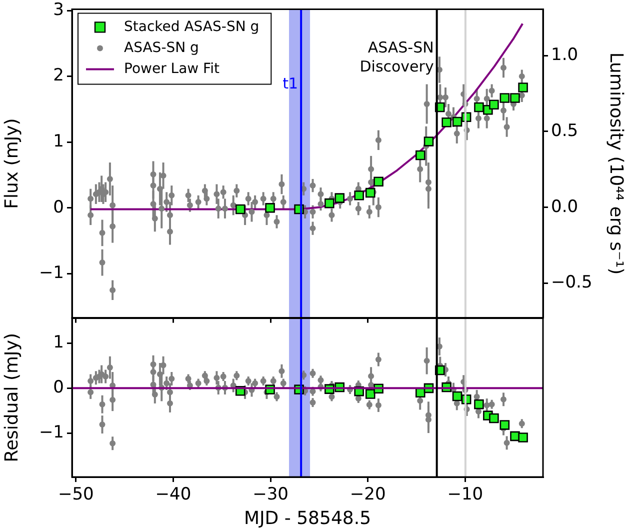 This screenshot has width=628, height=532. I want to click on y-axis-title: Flux (mJy), so click(11, 163).